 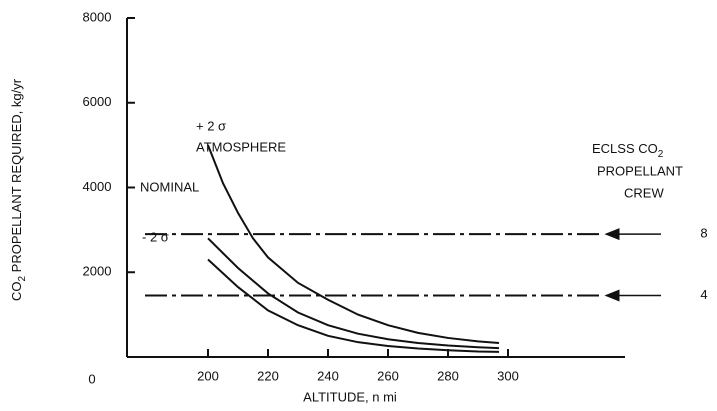 I want to click on series-label: + 2 σ, so click(x=211, y=125).